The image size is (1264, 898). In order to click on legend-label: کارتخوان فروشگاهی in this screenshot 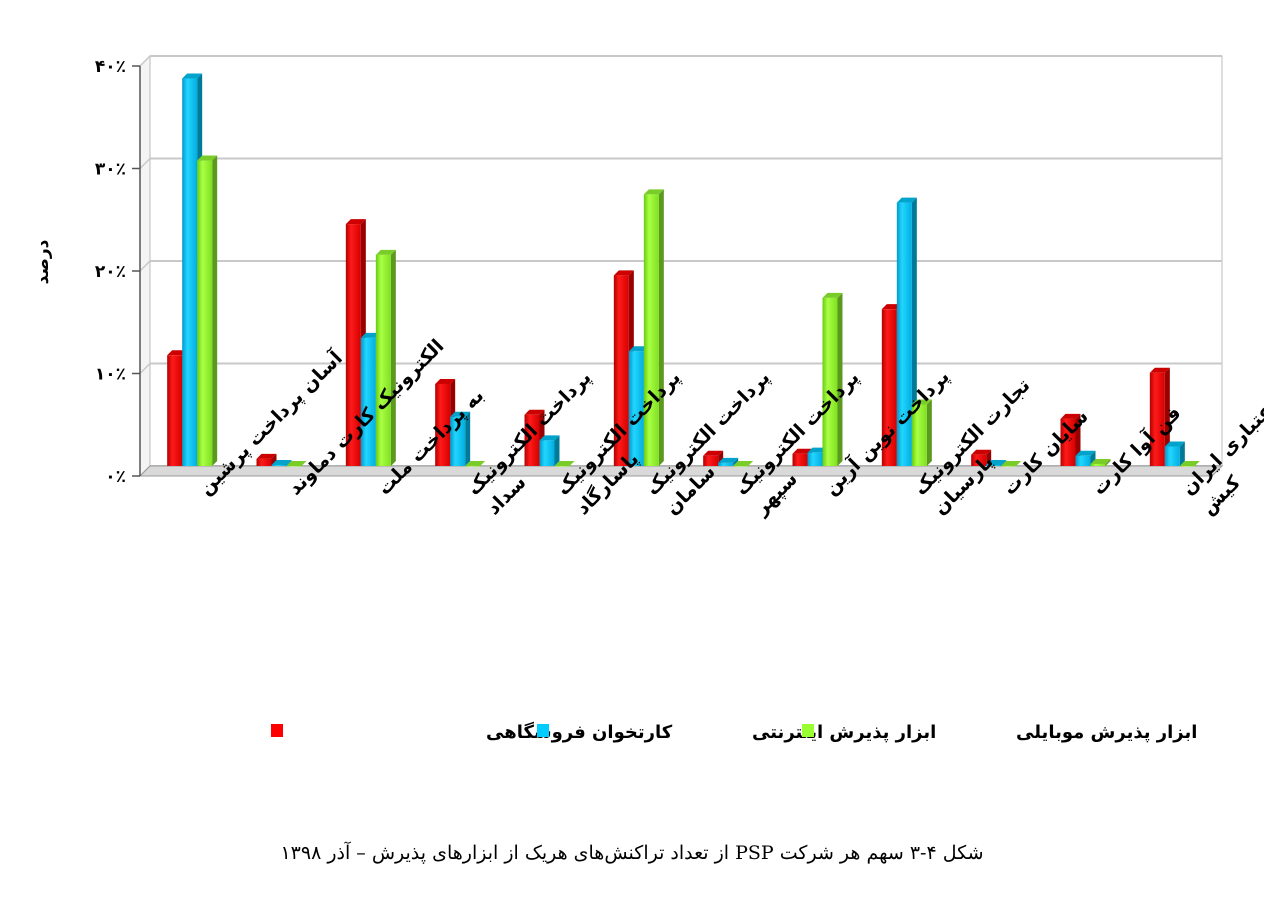, I will do `click(579, 732)`.